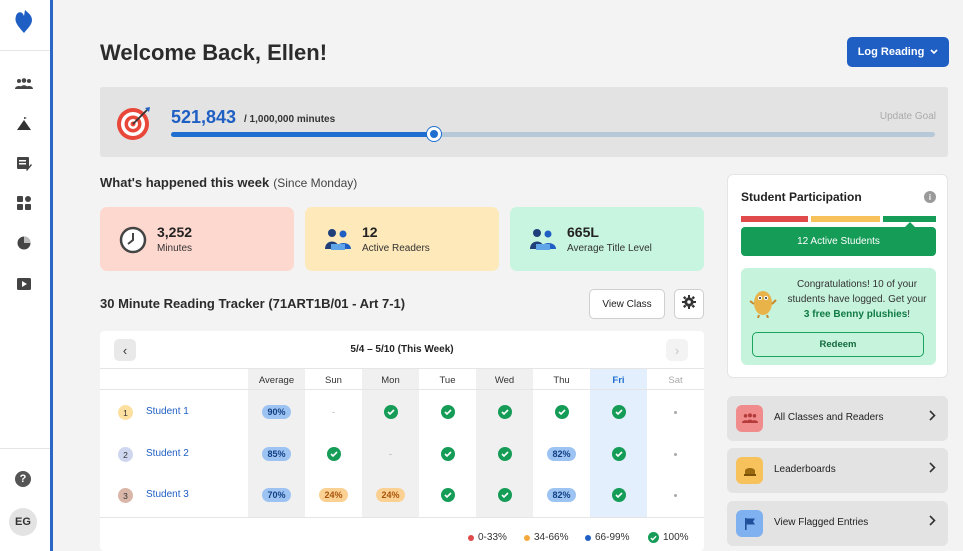 Image resolution: width=963 pixels, height=551 pixels. What do you see at coordinates (801, 197) in the screenshot?
I see `participation-title: Student Participation` at bounding box center [801, 197].